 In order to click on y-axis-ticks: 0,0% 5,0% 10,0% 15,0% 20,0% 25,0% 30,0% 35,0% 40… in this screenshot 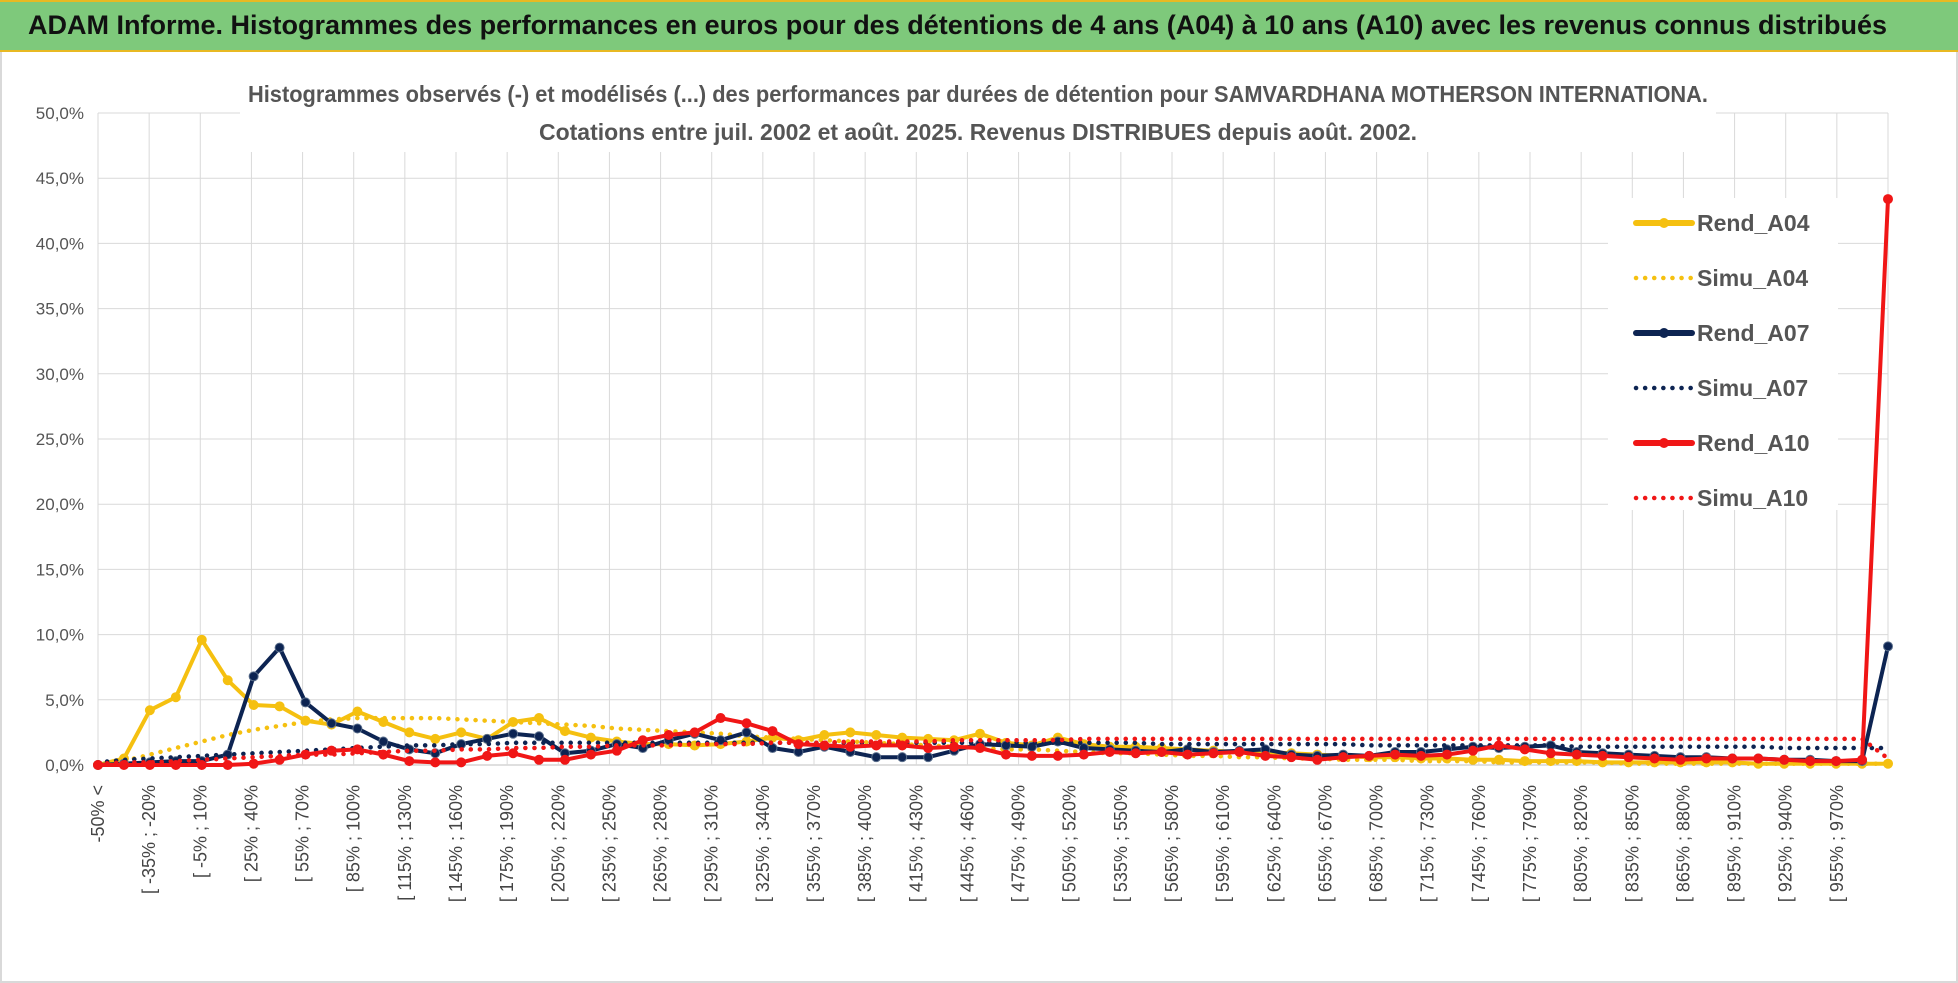, I will do `click(60, 439)`.